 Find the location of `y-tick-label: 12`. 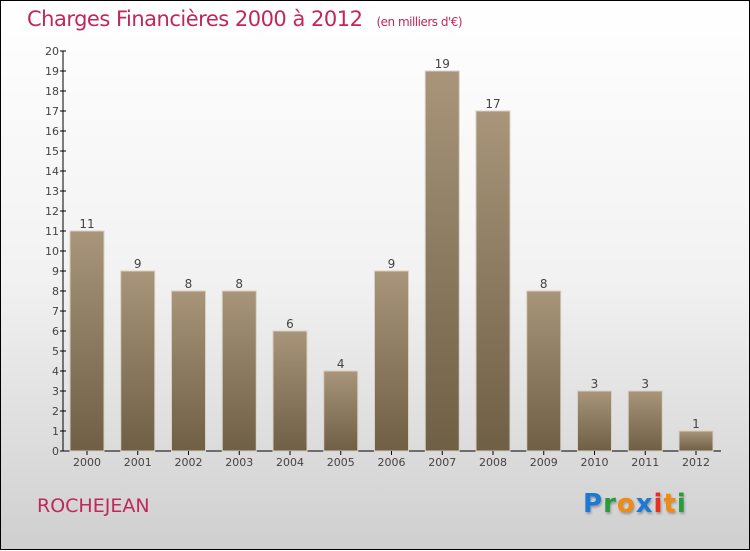

y-tick-label: 12 is located at coordinates (52, 211).